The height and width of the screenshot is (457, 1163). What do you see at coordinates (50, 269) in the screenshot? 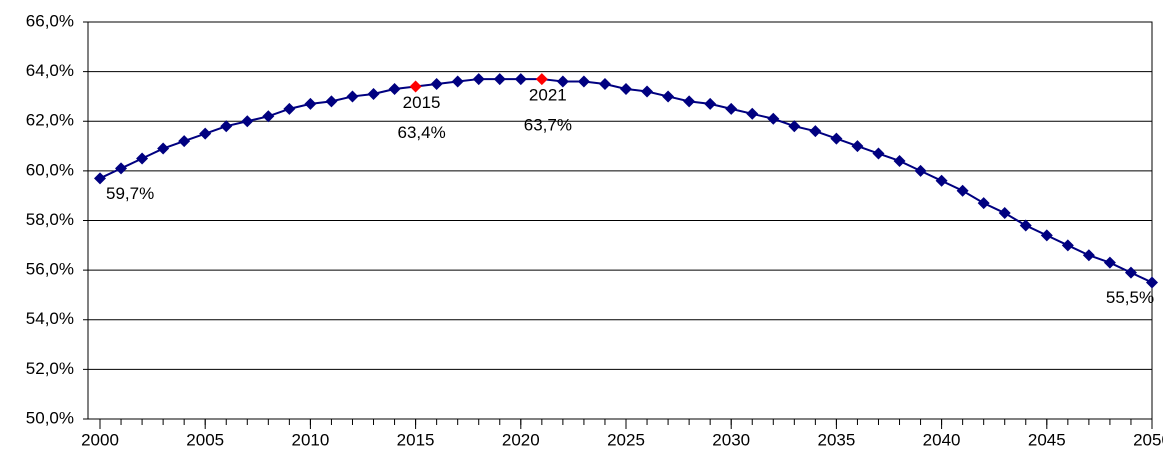
I see `y-tick-label: 56,0%` at bounding box center [50, 269].